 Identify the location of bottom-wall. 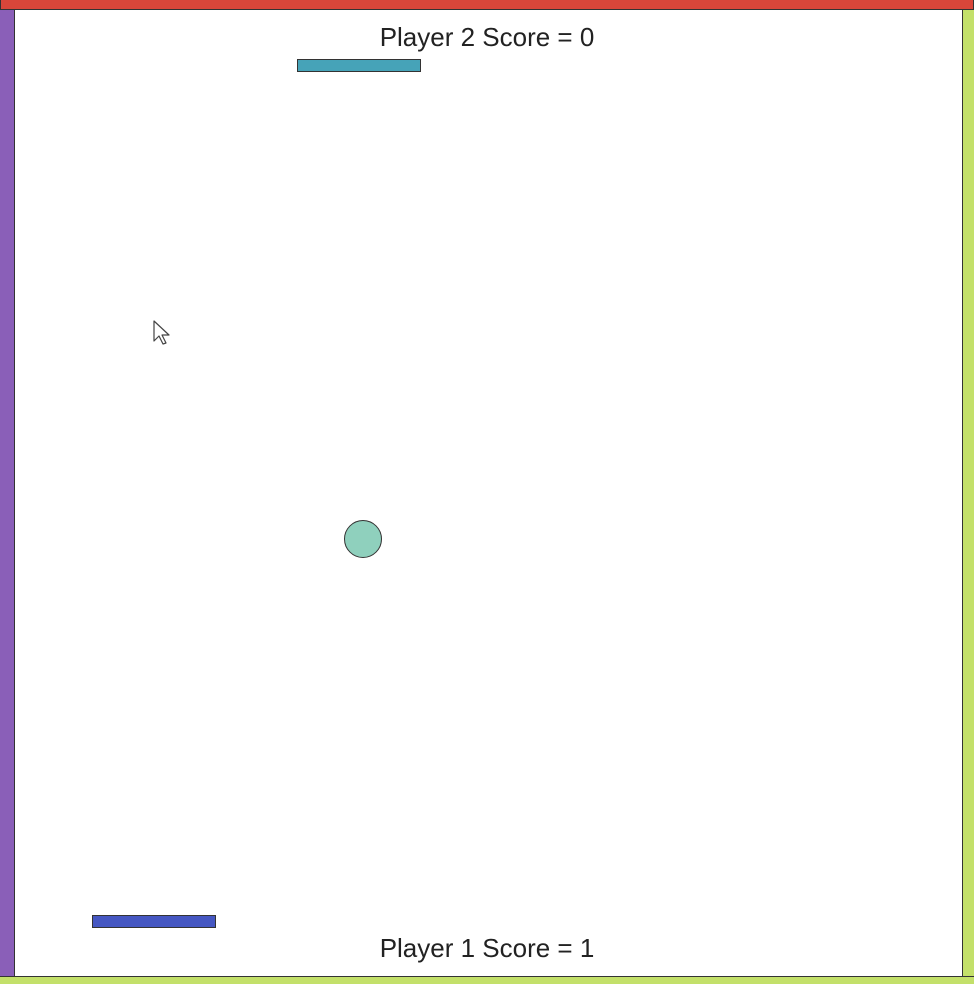
(487, 980).